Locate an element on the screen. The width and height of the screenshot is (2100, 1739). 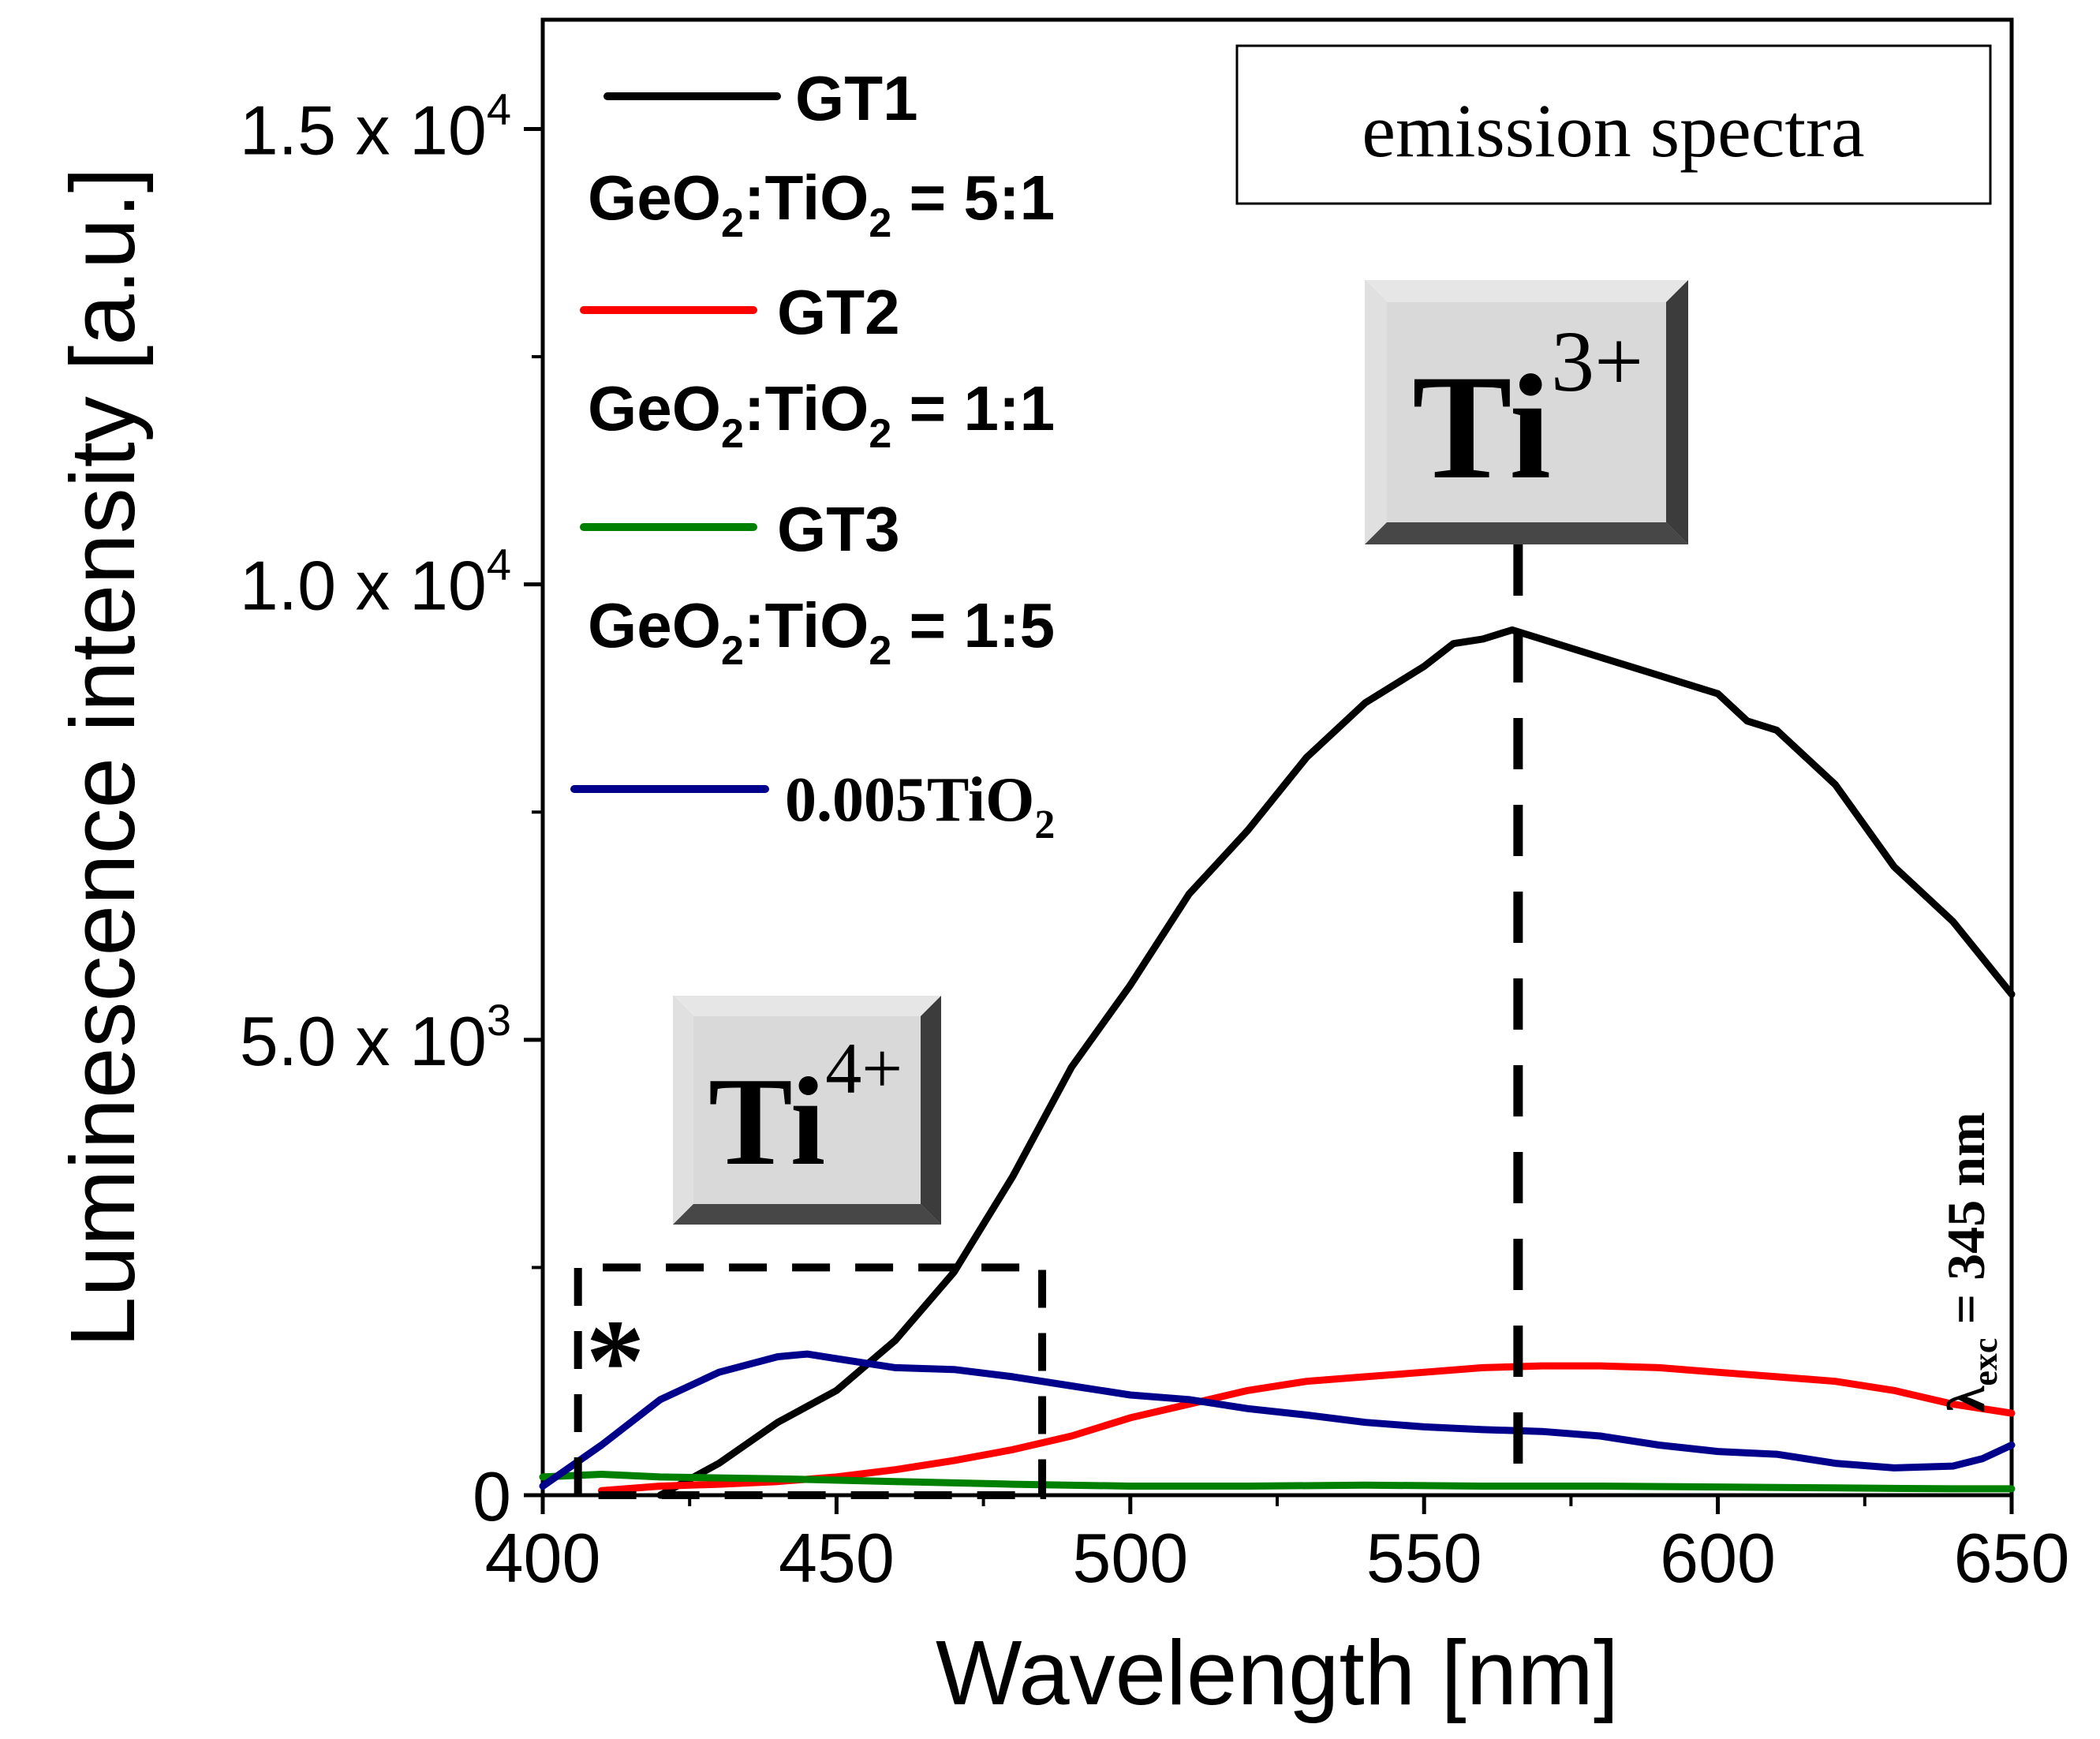
ti3-element: Ti is located at coordinates (1481, 427).